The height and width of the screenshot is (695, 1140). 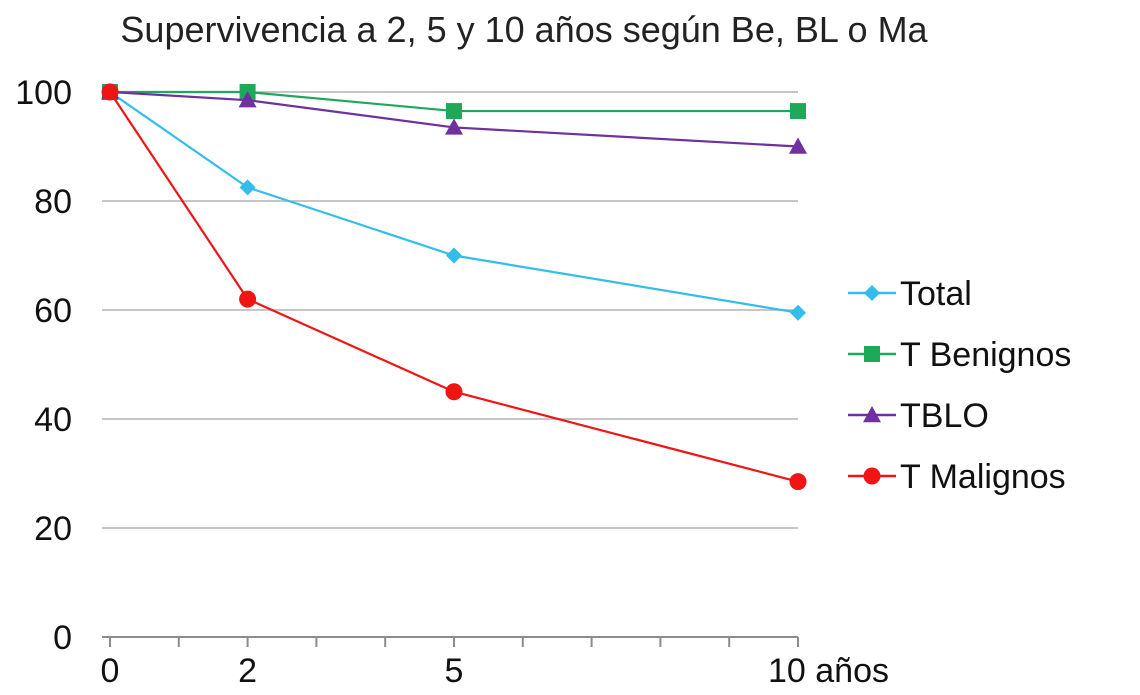 What do you see at coordinates (872, 414) in the screenshot?
I see `legend-marker-triangle` at bounding box center [872, 414].